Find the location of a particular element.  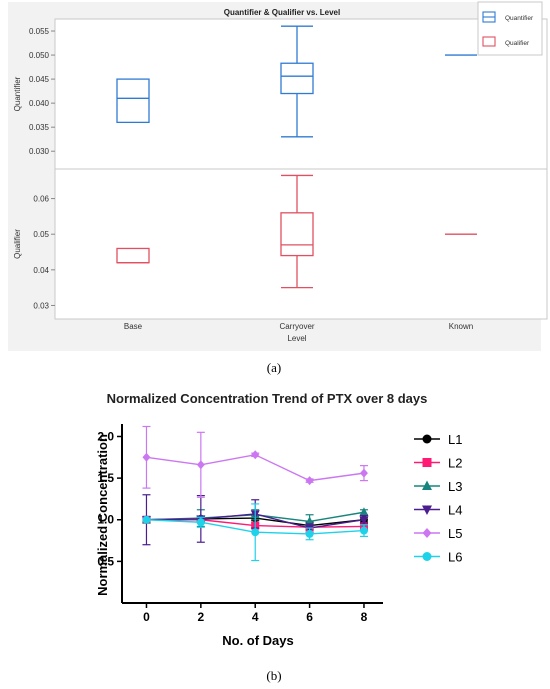

y-tick-label: 0.06 is located at coordinates (41, 199).